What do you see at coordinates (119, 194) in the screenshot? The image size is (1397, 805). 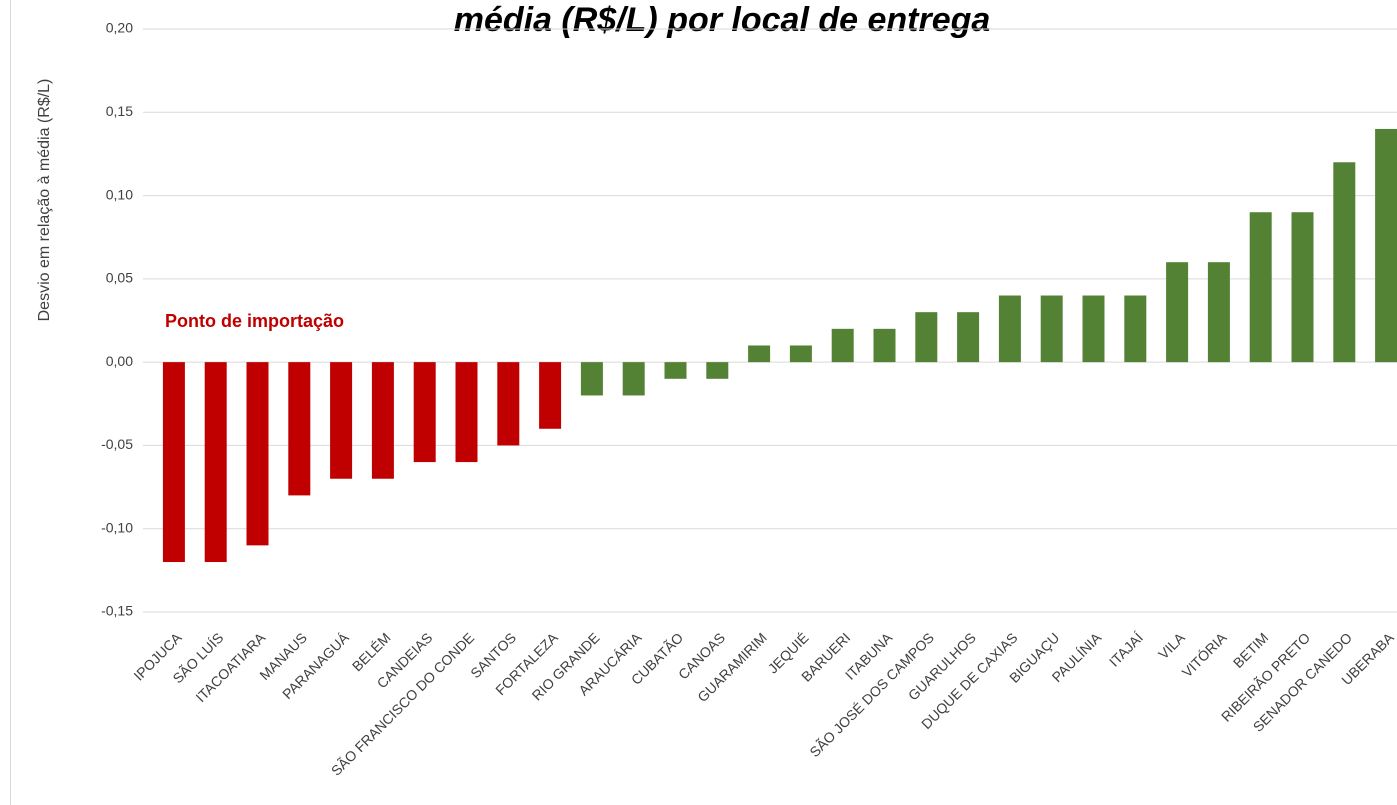 I see `y-tick-label: 0,10` at bounding box center [119, 194].